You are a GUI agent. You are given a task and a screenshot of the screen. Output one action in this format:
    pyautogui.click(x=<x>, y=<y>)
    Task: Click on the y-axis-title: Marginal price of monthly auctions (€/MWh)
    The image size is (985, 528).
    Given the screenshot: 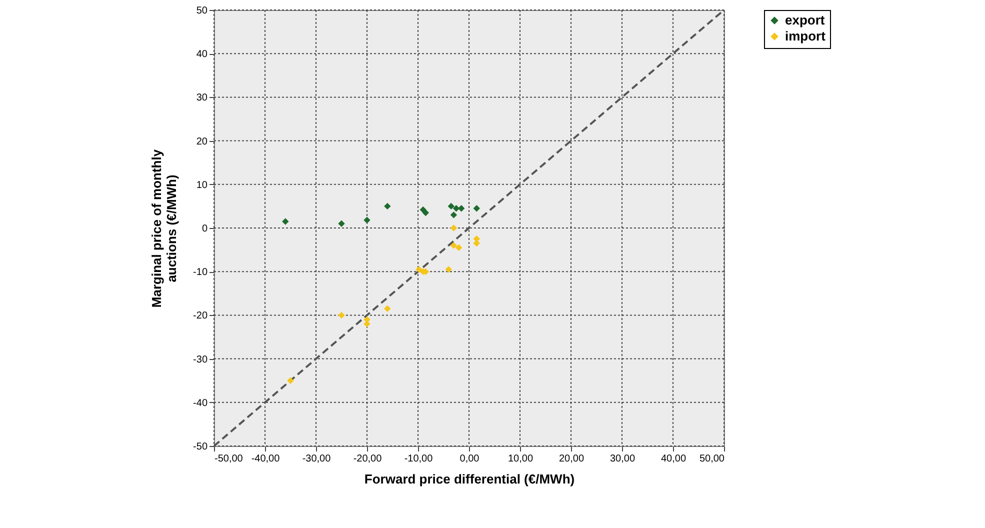 What is the action you would take?
    pyautogui.click(x=164, y=228)
    